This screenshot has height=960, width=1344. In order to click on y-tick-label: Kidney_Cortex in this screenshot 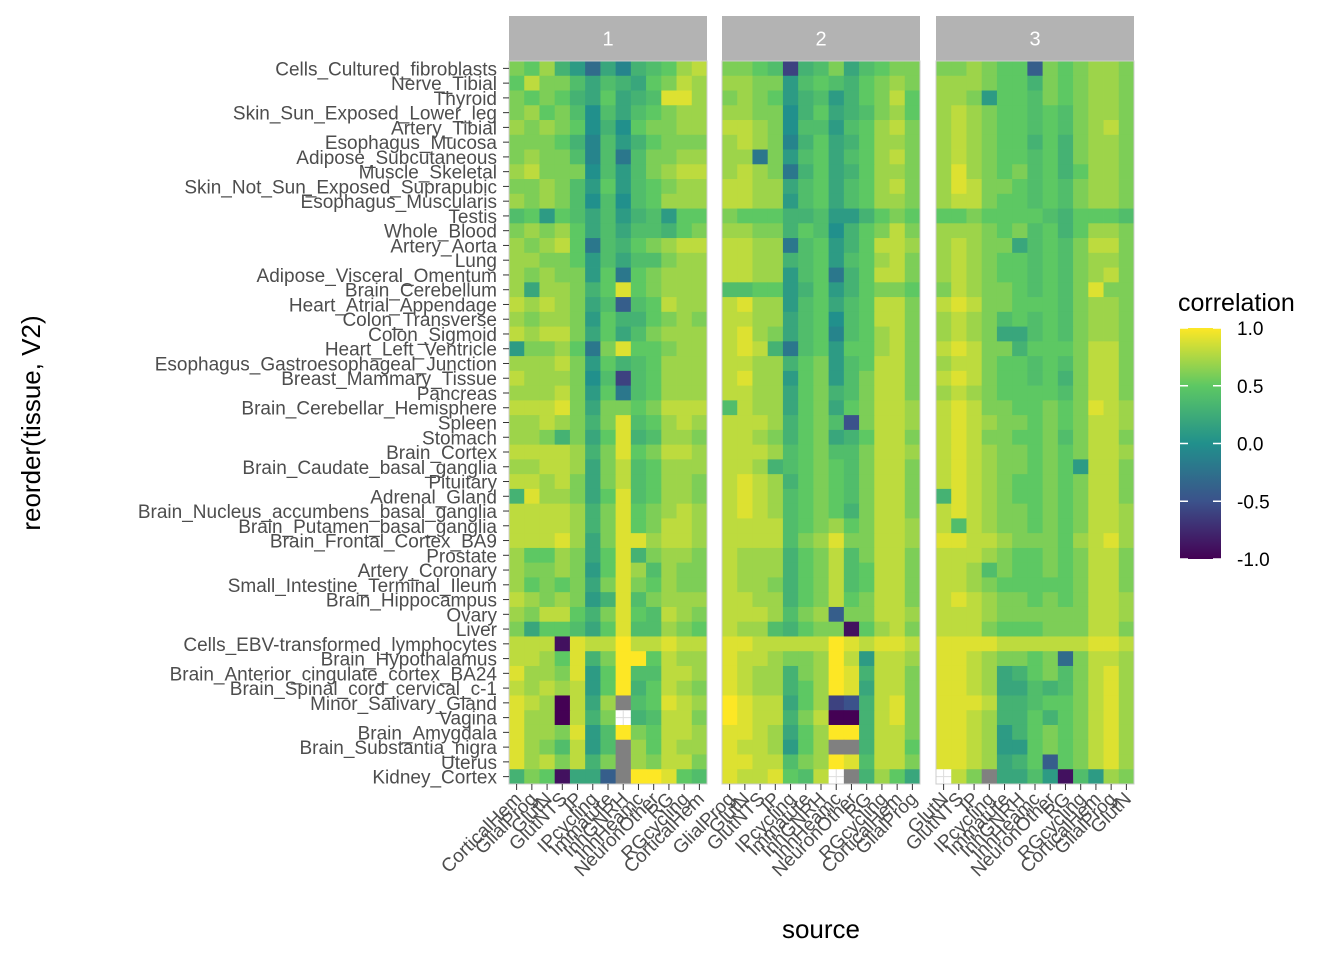, I will do `click(434, 778)`.